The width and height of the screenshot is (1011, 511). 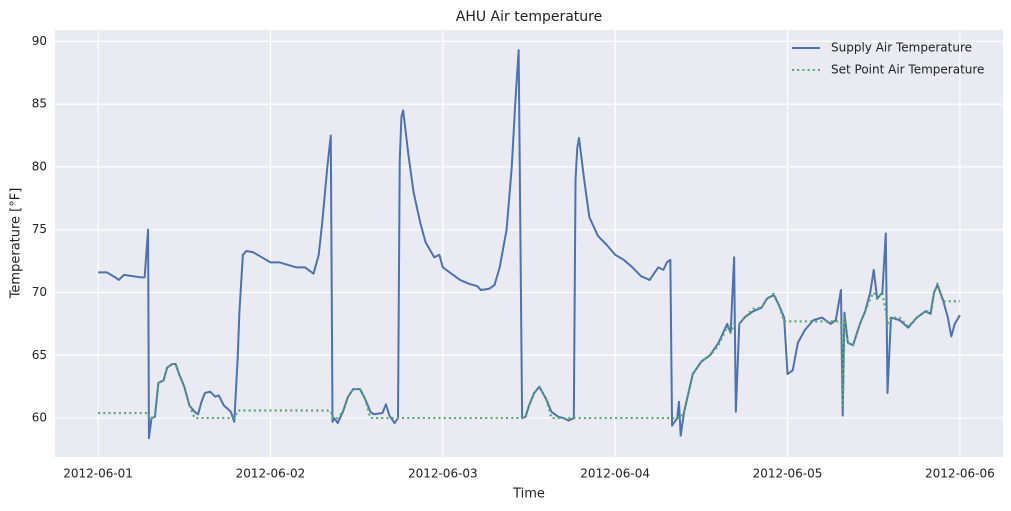 I want to click on x-tick-label: 2012-06-01, so click(x=98, y=474).